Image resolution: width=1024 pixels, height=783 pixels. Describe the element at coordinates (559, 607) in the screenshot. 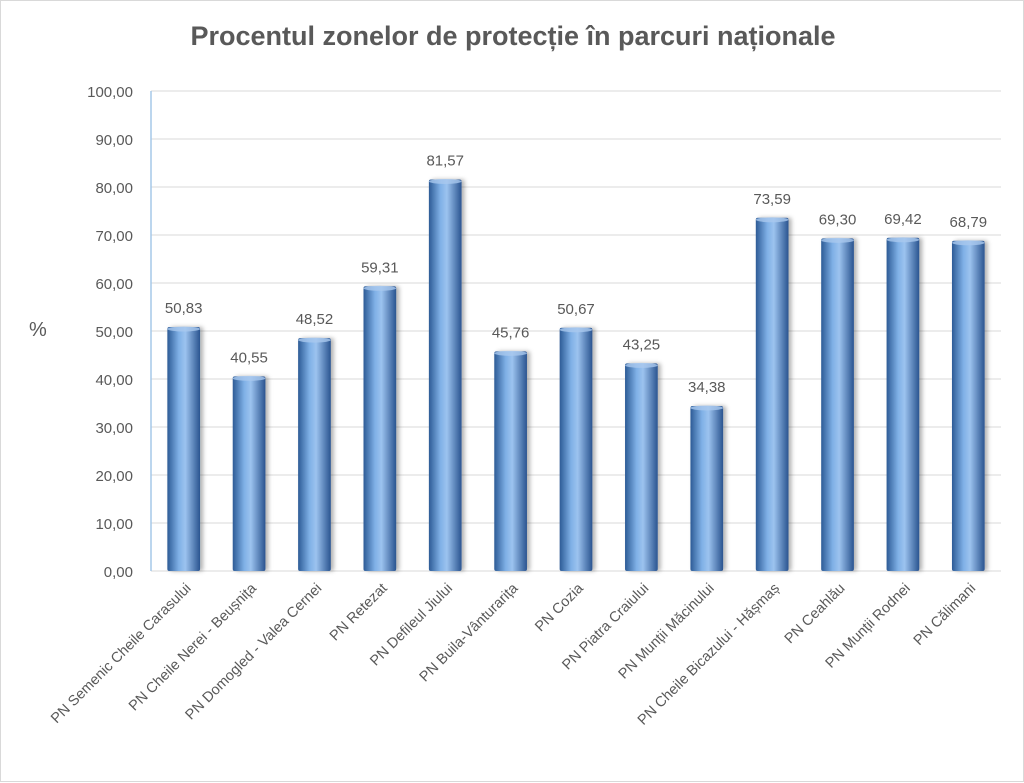

I see `x-tick-label: PN Cozia` at that location.